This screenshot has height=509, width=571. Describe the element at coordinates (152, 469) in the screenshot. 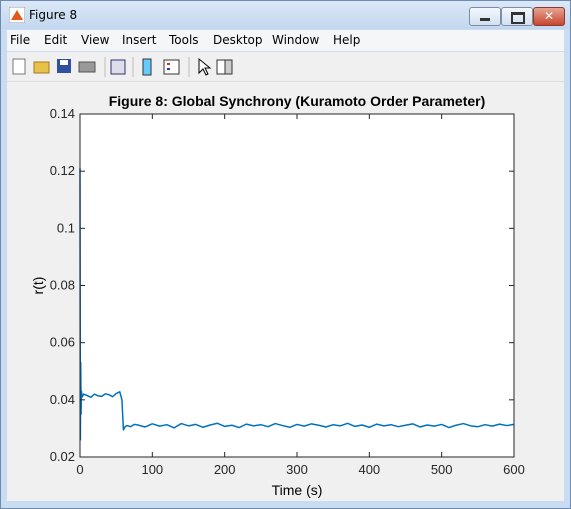

I see `x-tick-label: 100` at that location.